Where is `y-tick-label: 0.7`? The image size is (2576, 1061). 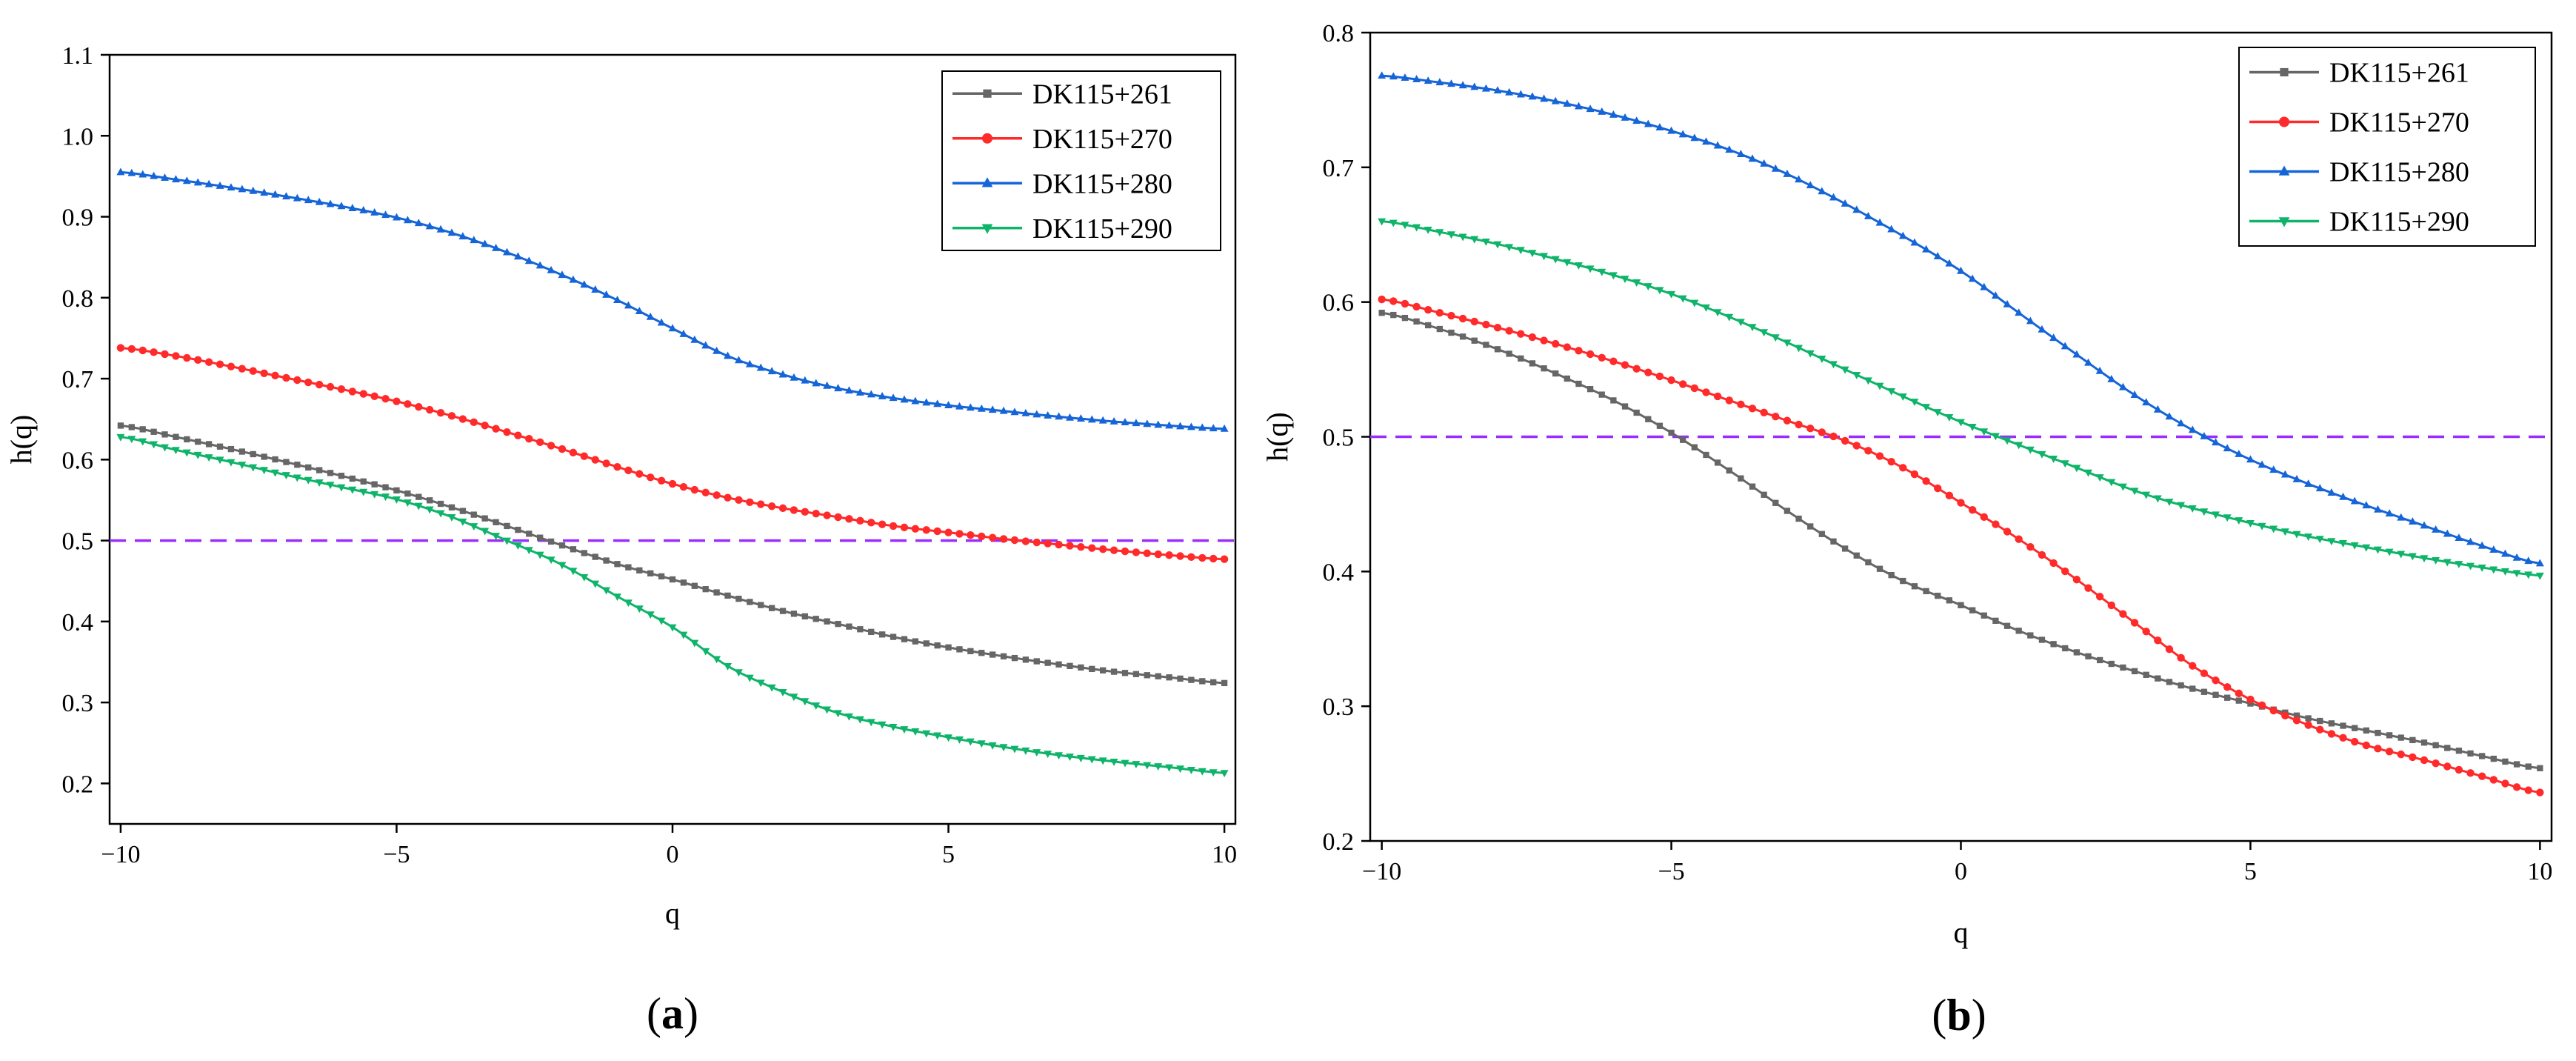
y-tick-label: 0.7 is located at coordinates (78, 379).